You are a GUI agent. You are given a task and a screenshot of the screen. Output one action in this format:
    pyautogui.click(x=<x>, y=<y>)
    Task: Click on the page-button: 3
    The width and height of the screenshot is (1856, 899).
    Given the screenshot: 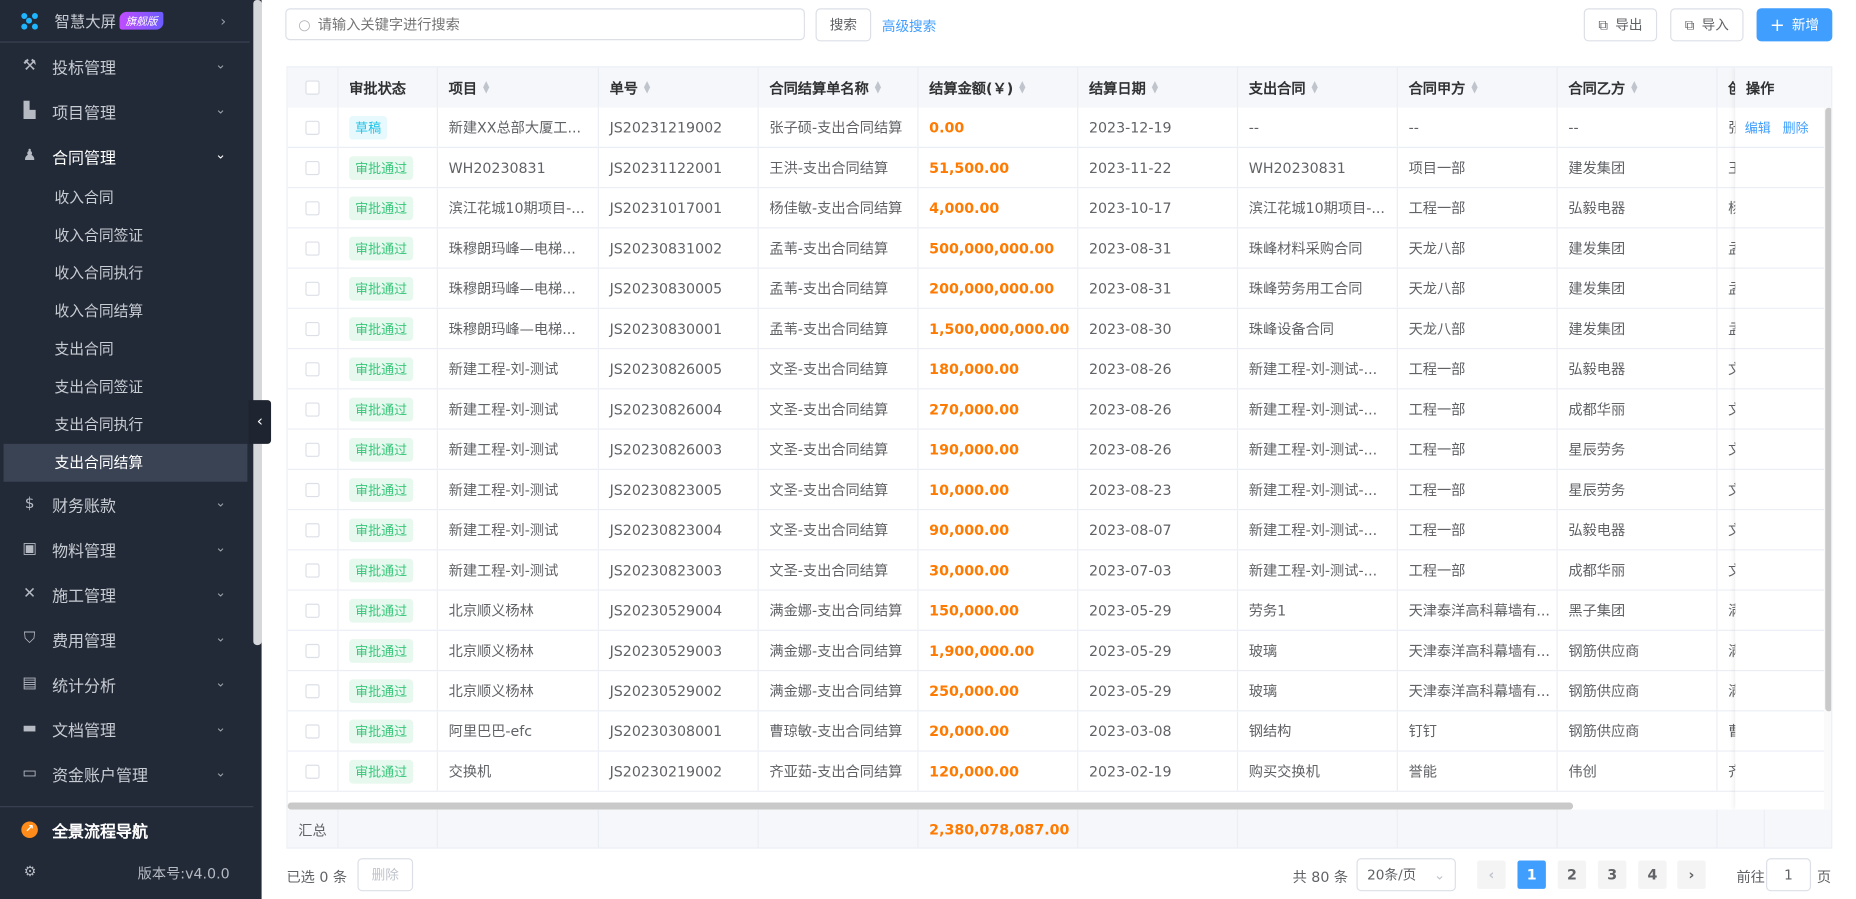 What is the action you would take?
    pyautogui.click(x=1612, y=874)
    